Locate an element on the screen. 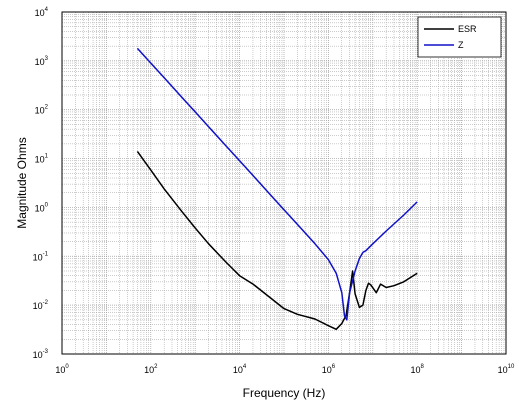 The height and width of the screenshot is (404, 519). y-tick-label: 10³ is located at coordinates (42, 61).